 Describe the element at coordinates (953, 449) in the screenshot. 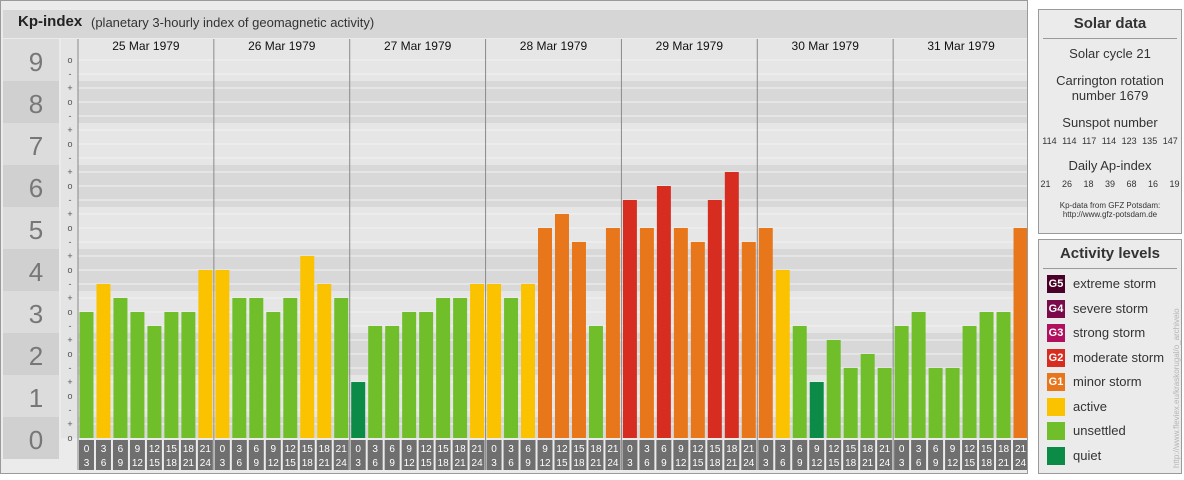

I see `interval-start-label: 9` at that location.